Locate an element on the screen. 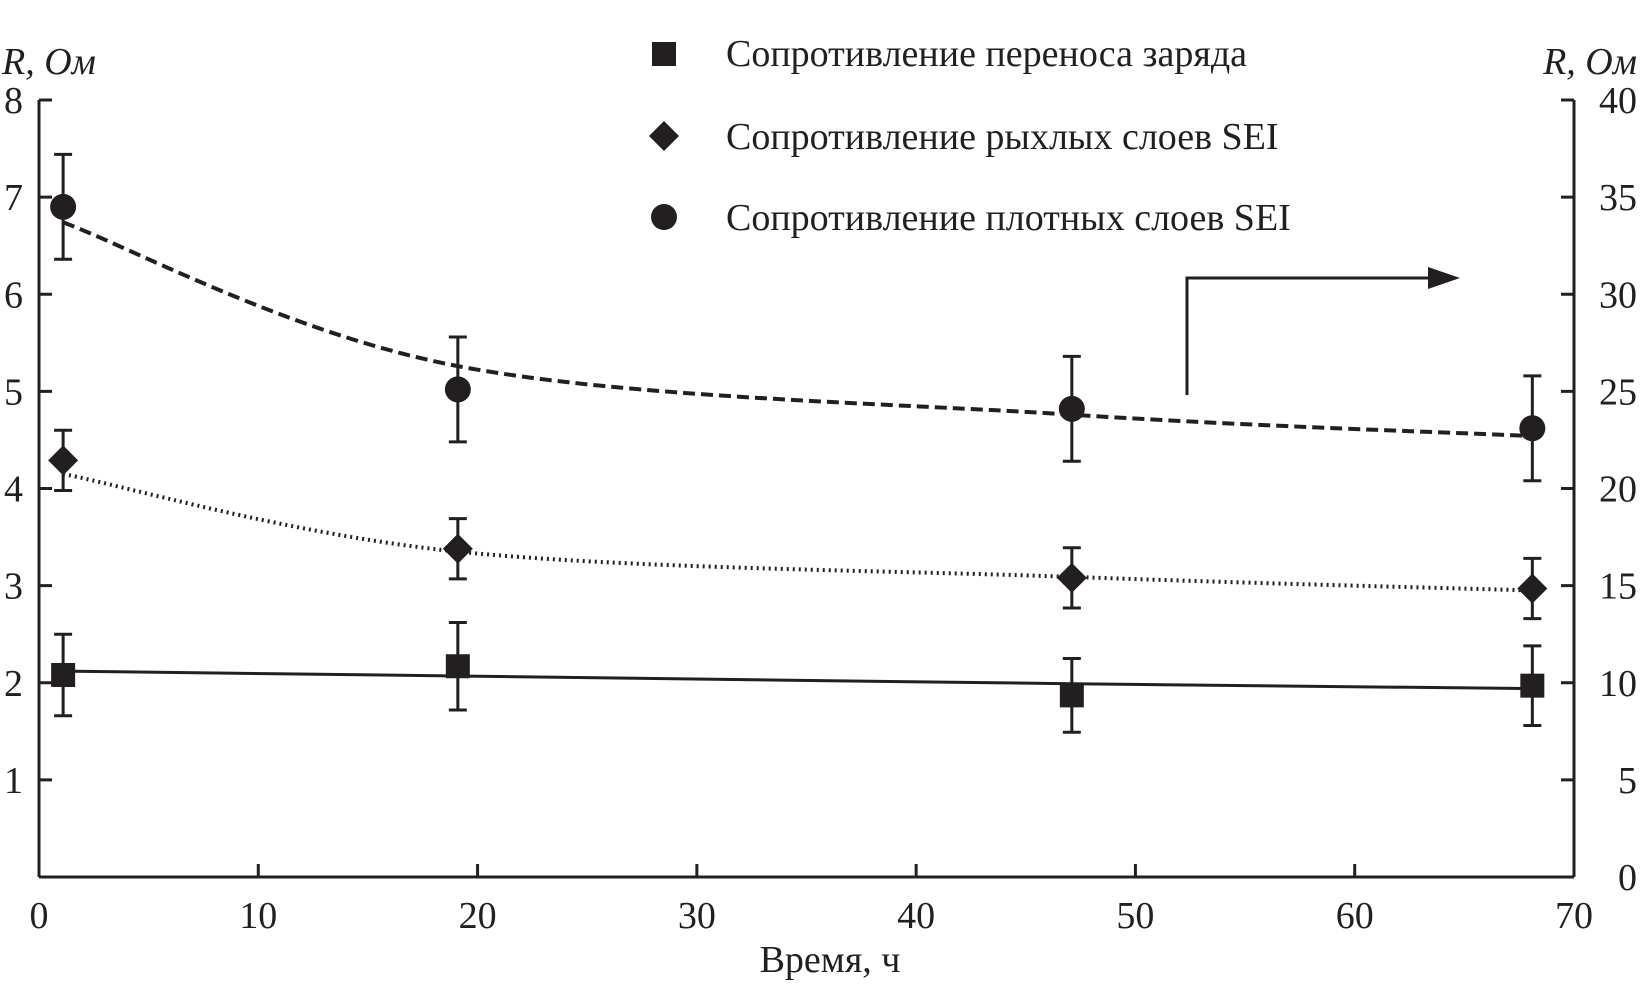  legend-label-loose-sei: Сопротивление рыхлых слоев SEI is located at coordinates (1002, 137).